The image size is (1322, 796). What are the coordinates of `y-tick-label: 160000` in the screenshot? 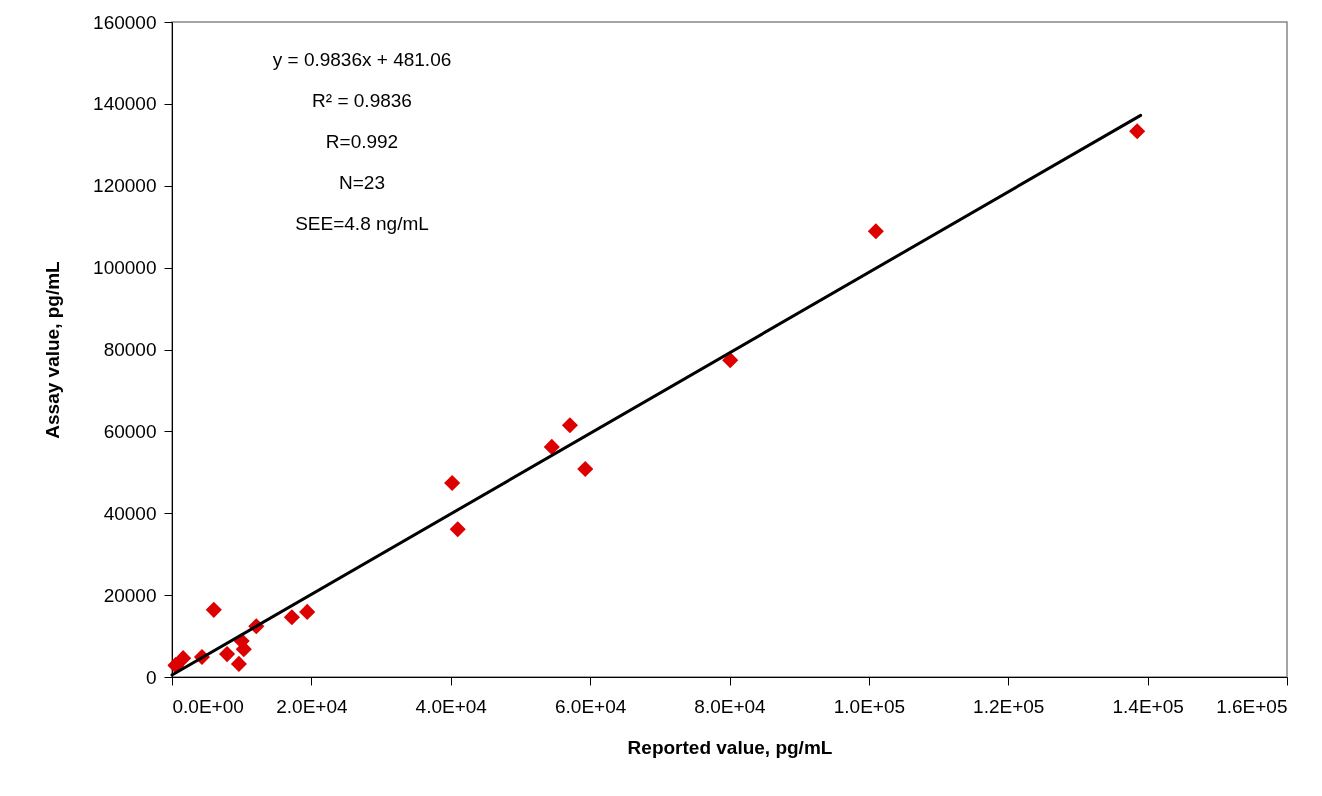 It's located at (125, 22).